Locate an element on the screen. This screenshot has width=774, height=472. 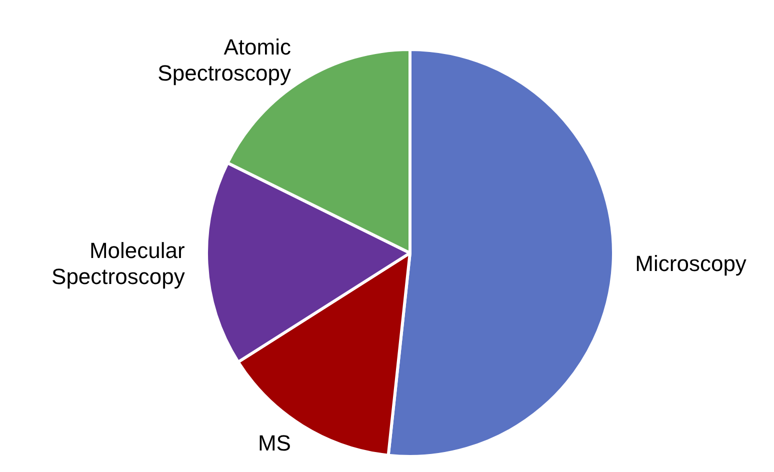
slice-label: MS is located at coordinates (274, 443).